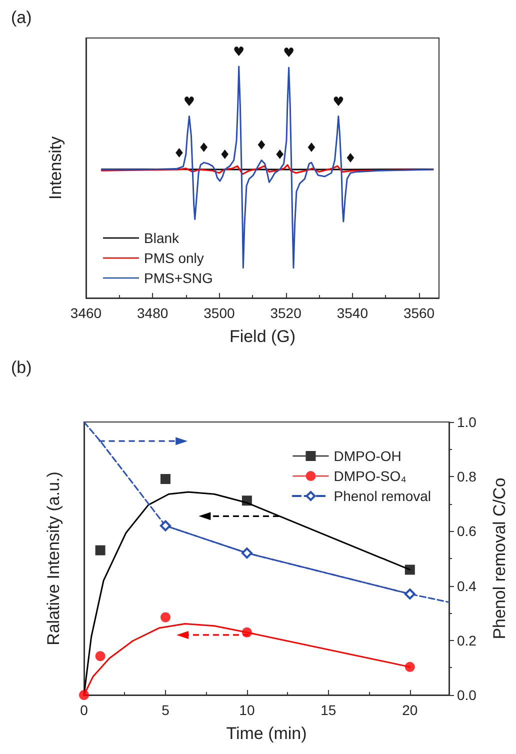  Describe the element at coordinates (499, 559) in the screenshot. I see `y2-axis-title: Phenol removal C/Co` at that location.